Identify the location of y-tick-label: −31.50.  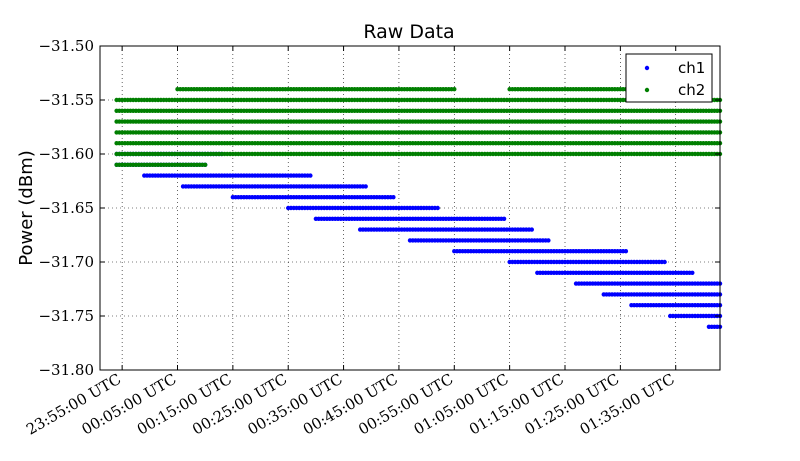
(66, 46).